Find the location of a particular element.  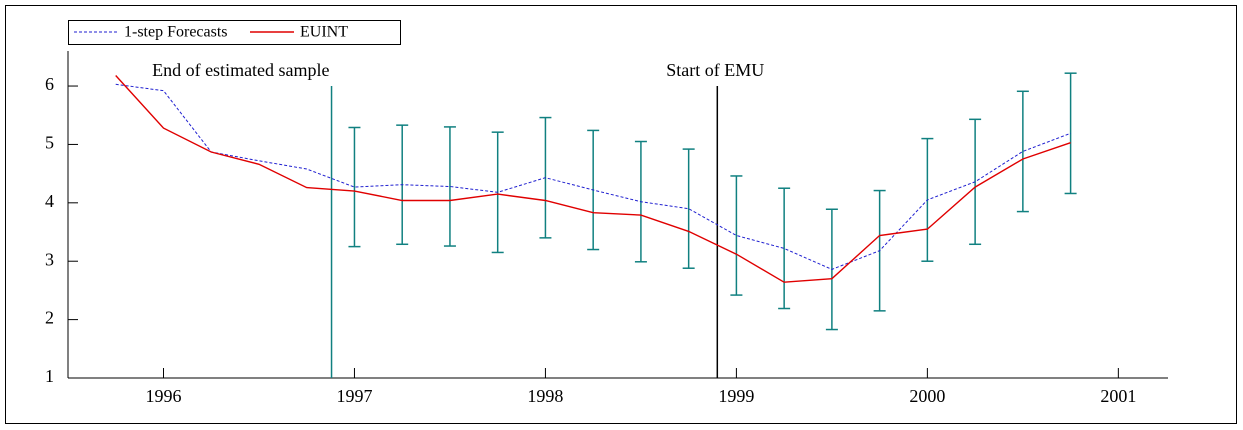

x-tick-label: 1996 is located at coordinates (163, 396).